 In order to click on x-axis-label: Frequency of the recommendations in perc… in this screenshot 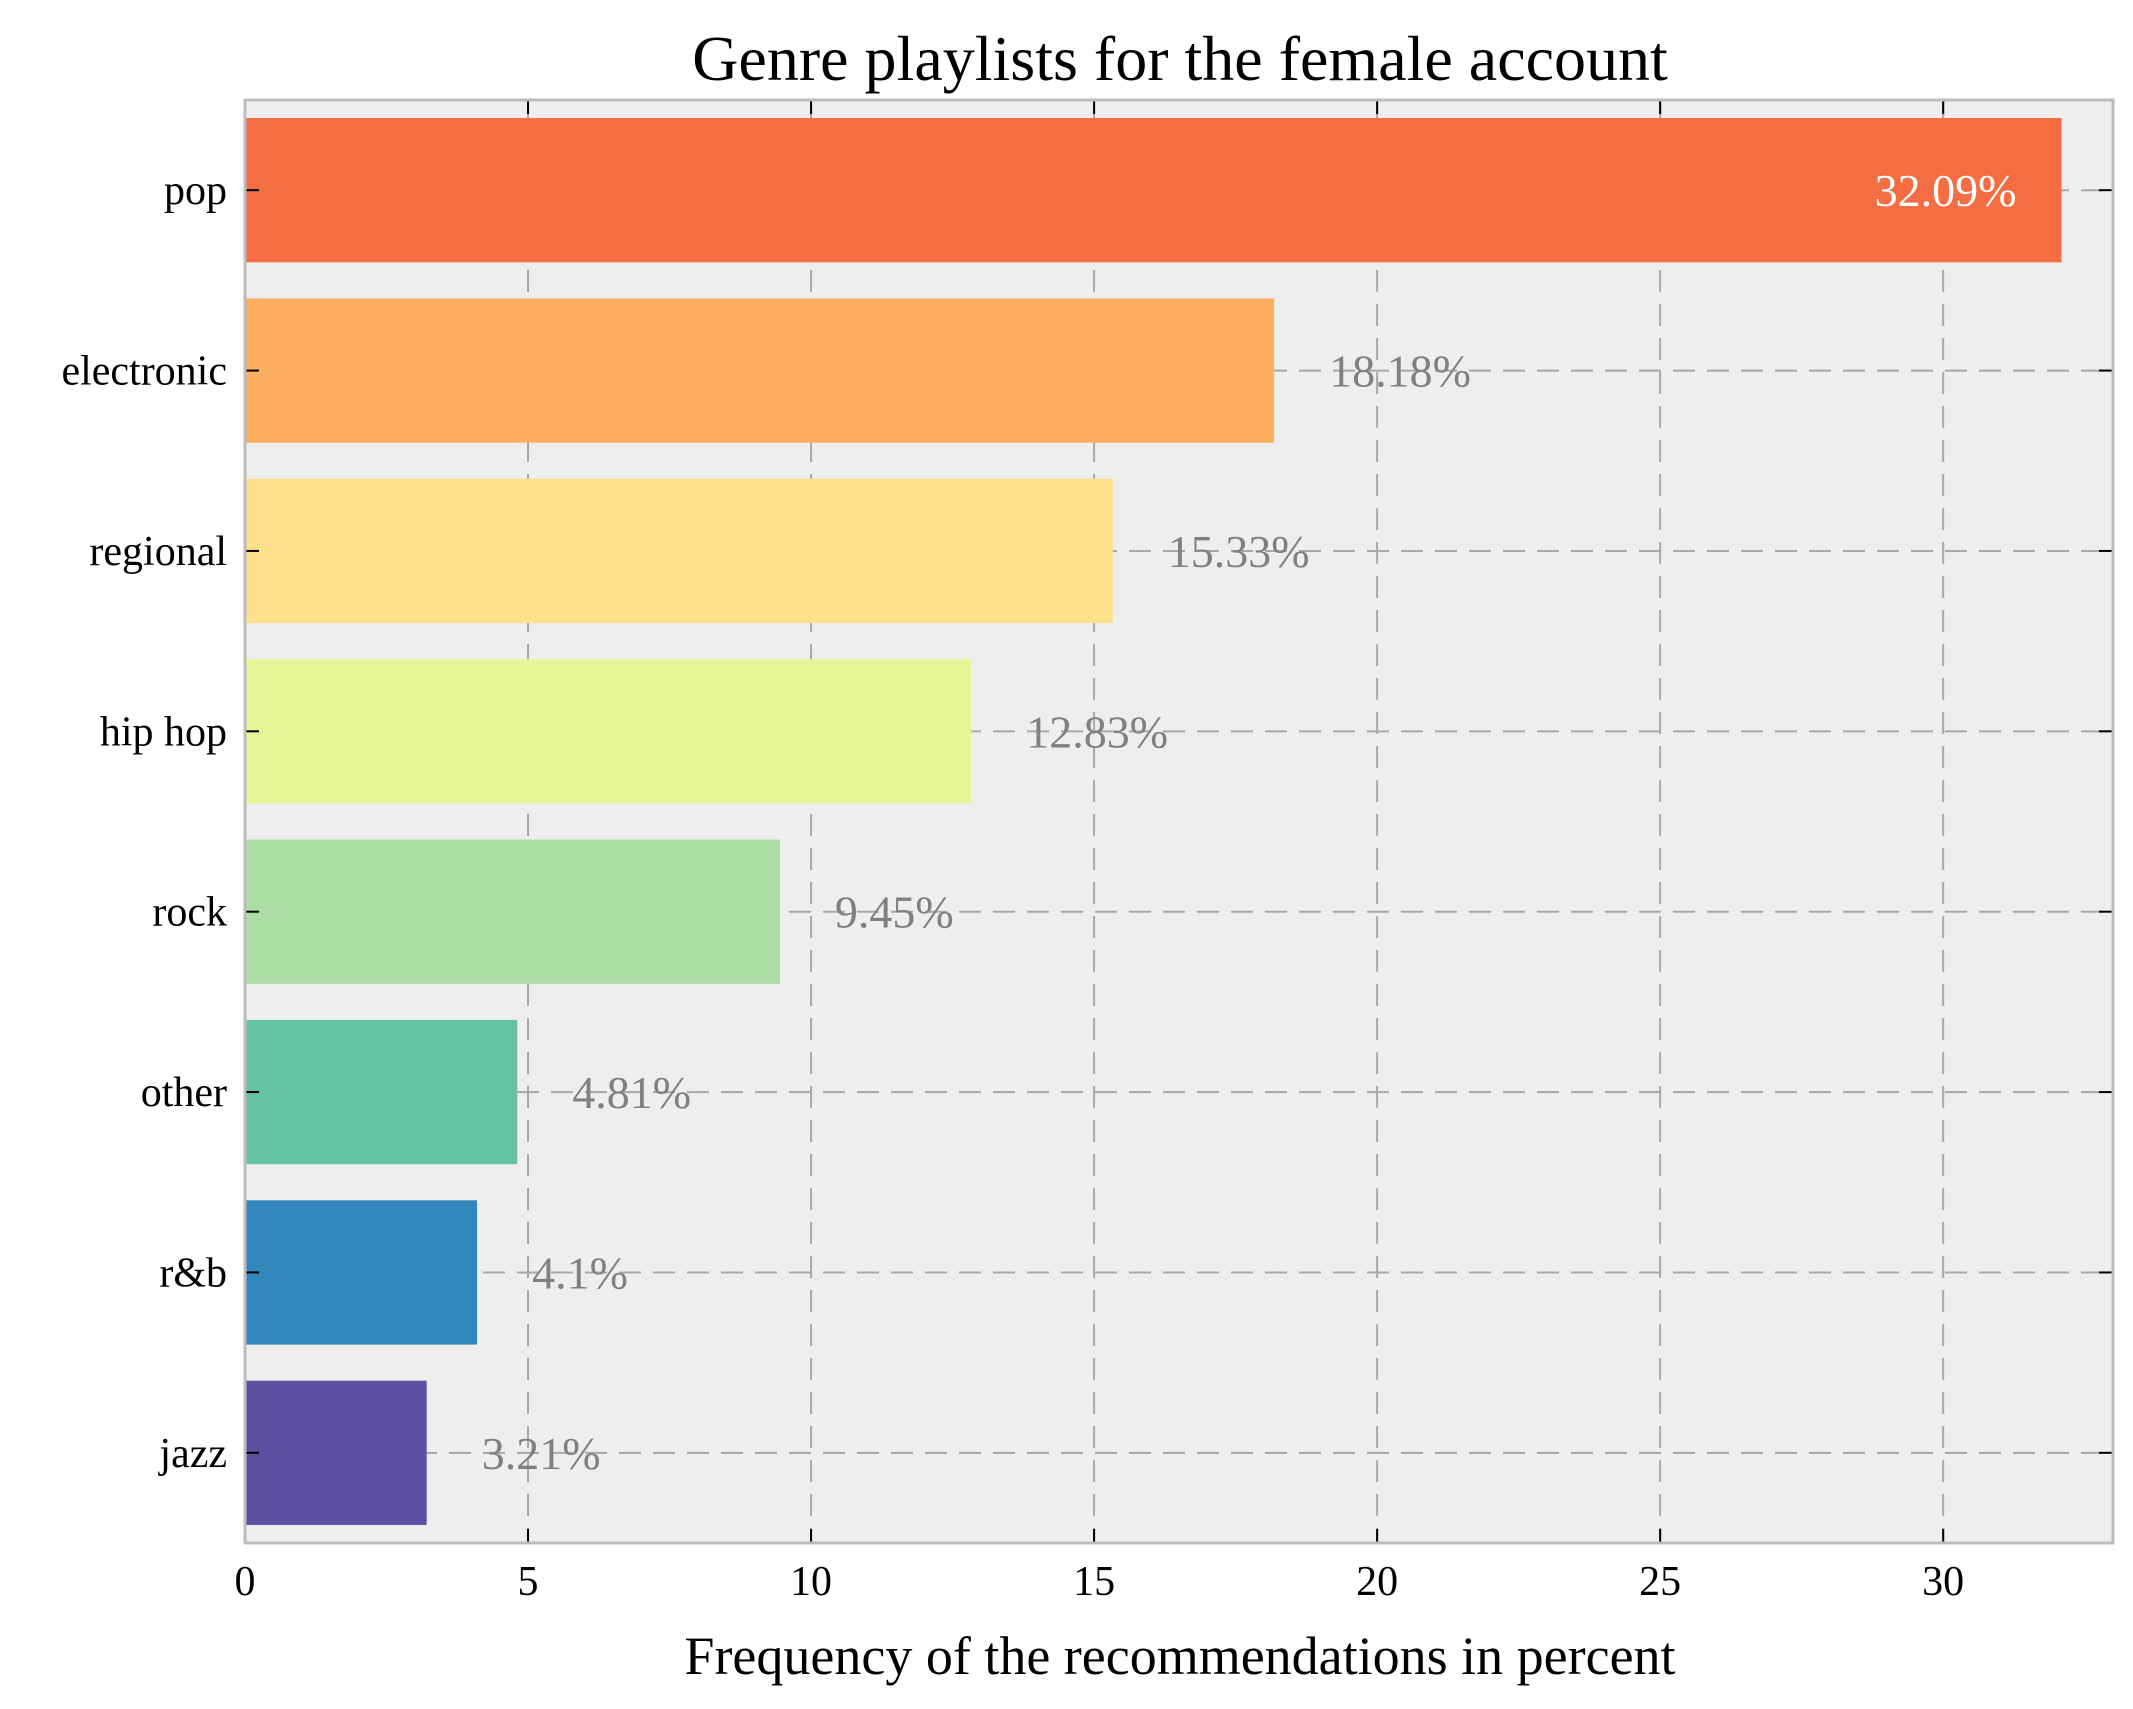, I will do `click(1179, 1656)`.